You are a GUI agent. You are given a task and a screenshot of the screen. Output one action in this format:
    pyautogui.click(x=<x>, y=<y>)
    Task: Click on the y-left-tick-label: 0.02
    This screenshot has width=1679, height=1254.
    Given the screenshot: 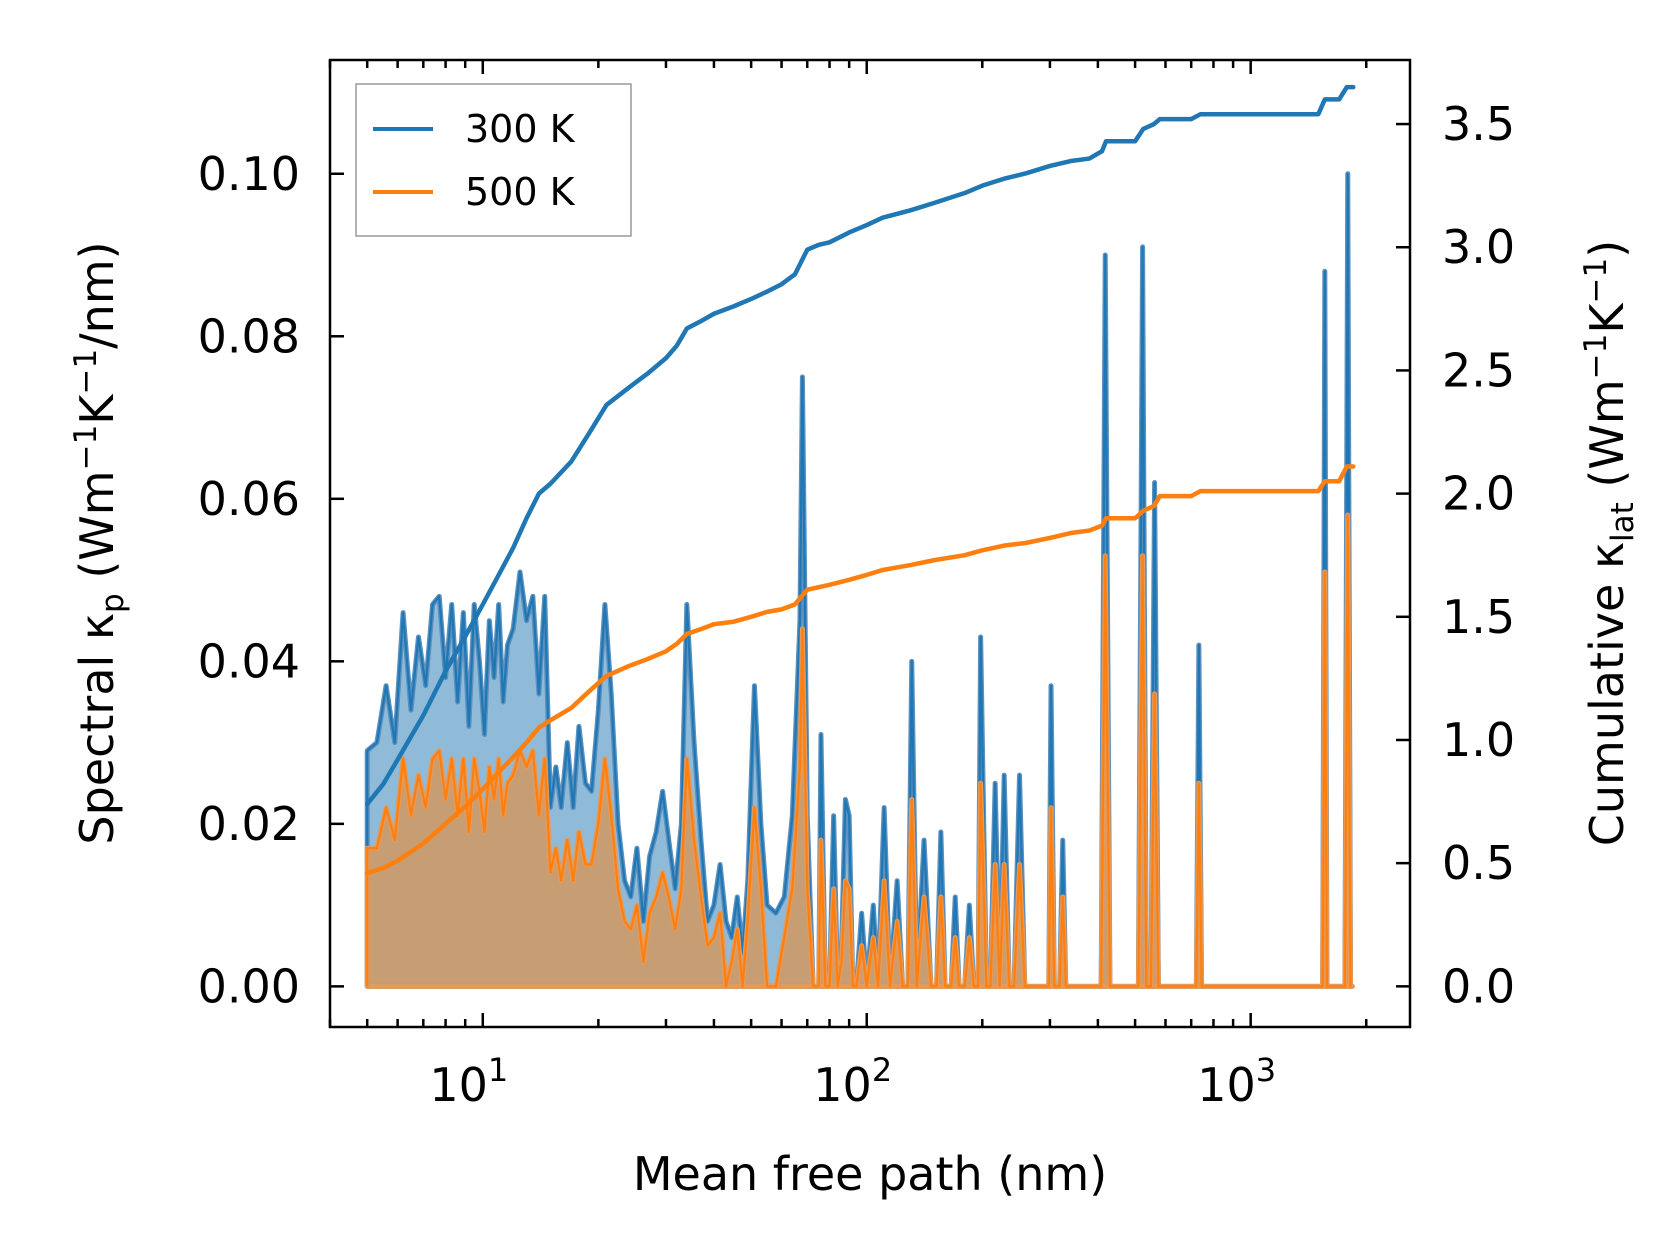 What is the action you would take?
    pyautogui.click(x=249, y=824)
    